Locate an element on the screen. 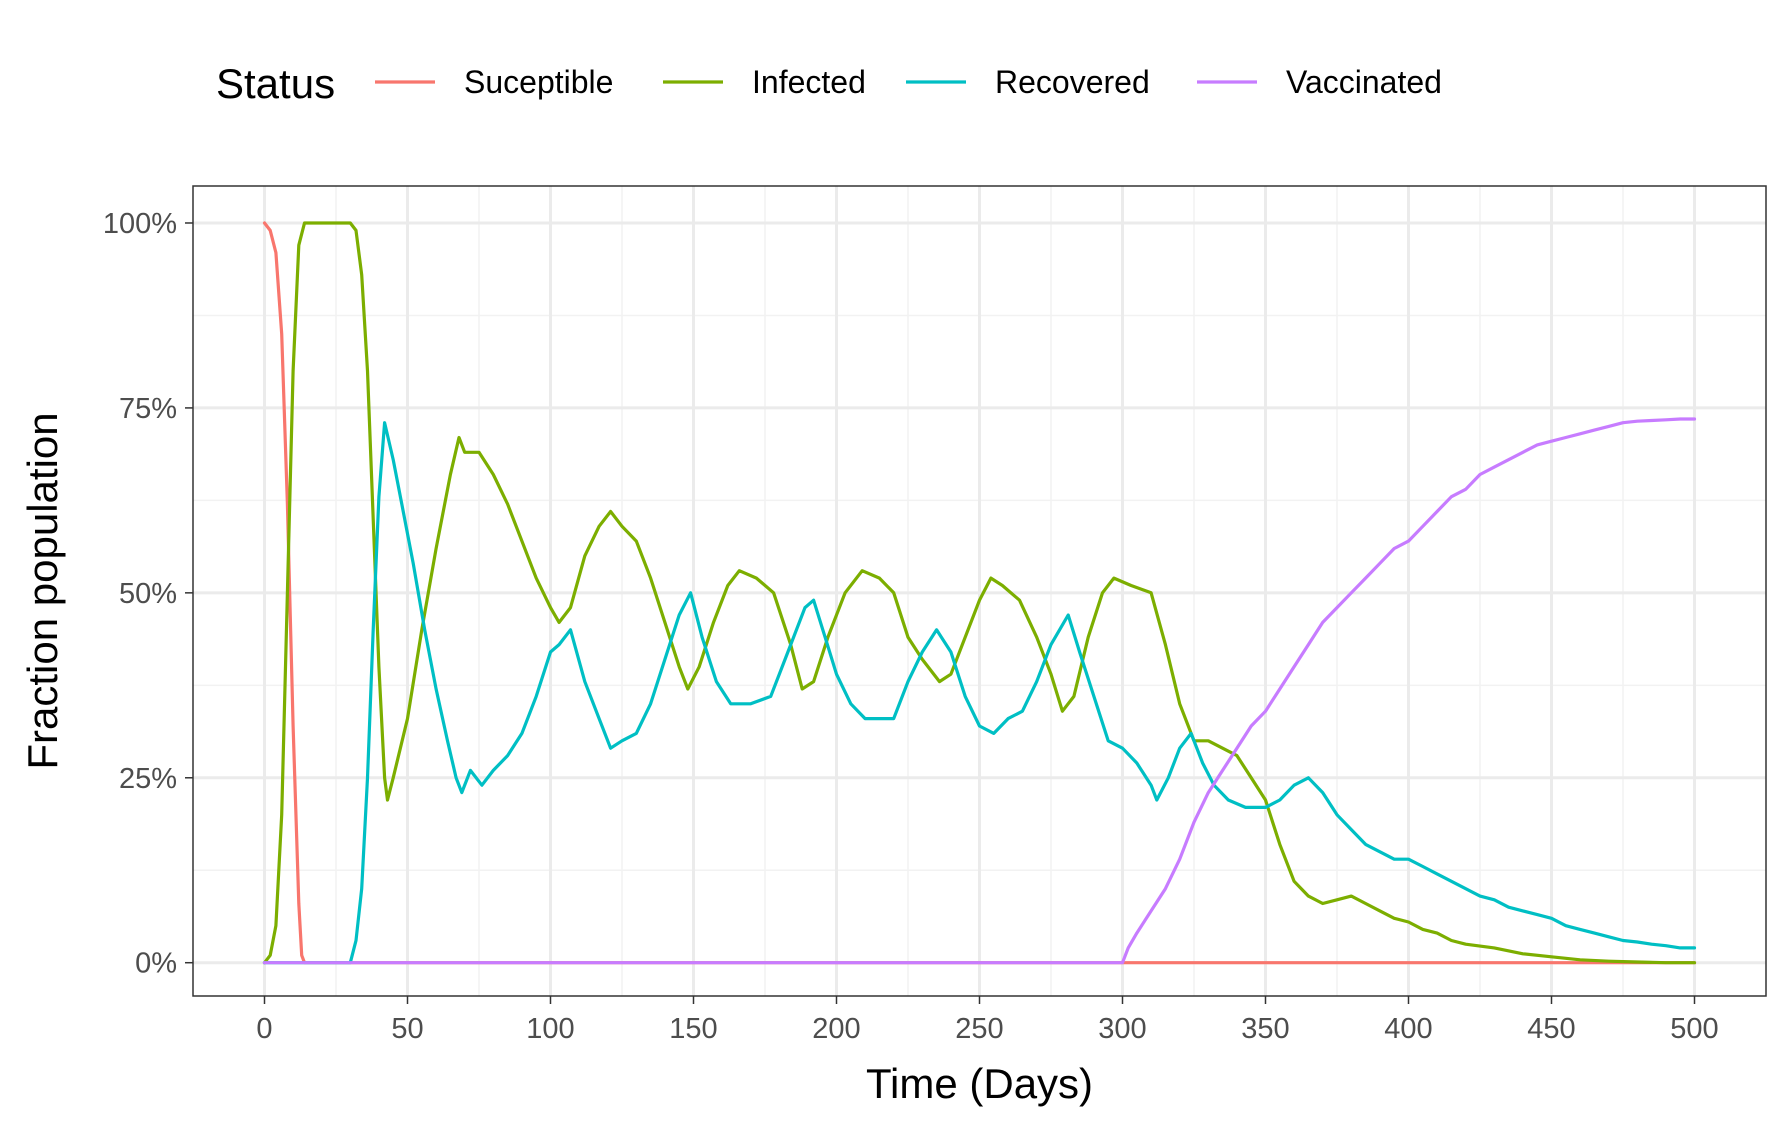  x-tick-label: 250 is located at coordinates (979, 1029).